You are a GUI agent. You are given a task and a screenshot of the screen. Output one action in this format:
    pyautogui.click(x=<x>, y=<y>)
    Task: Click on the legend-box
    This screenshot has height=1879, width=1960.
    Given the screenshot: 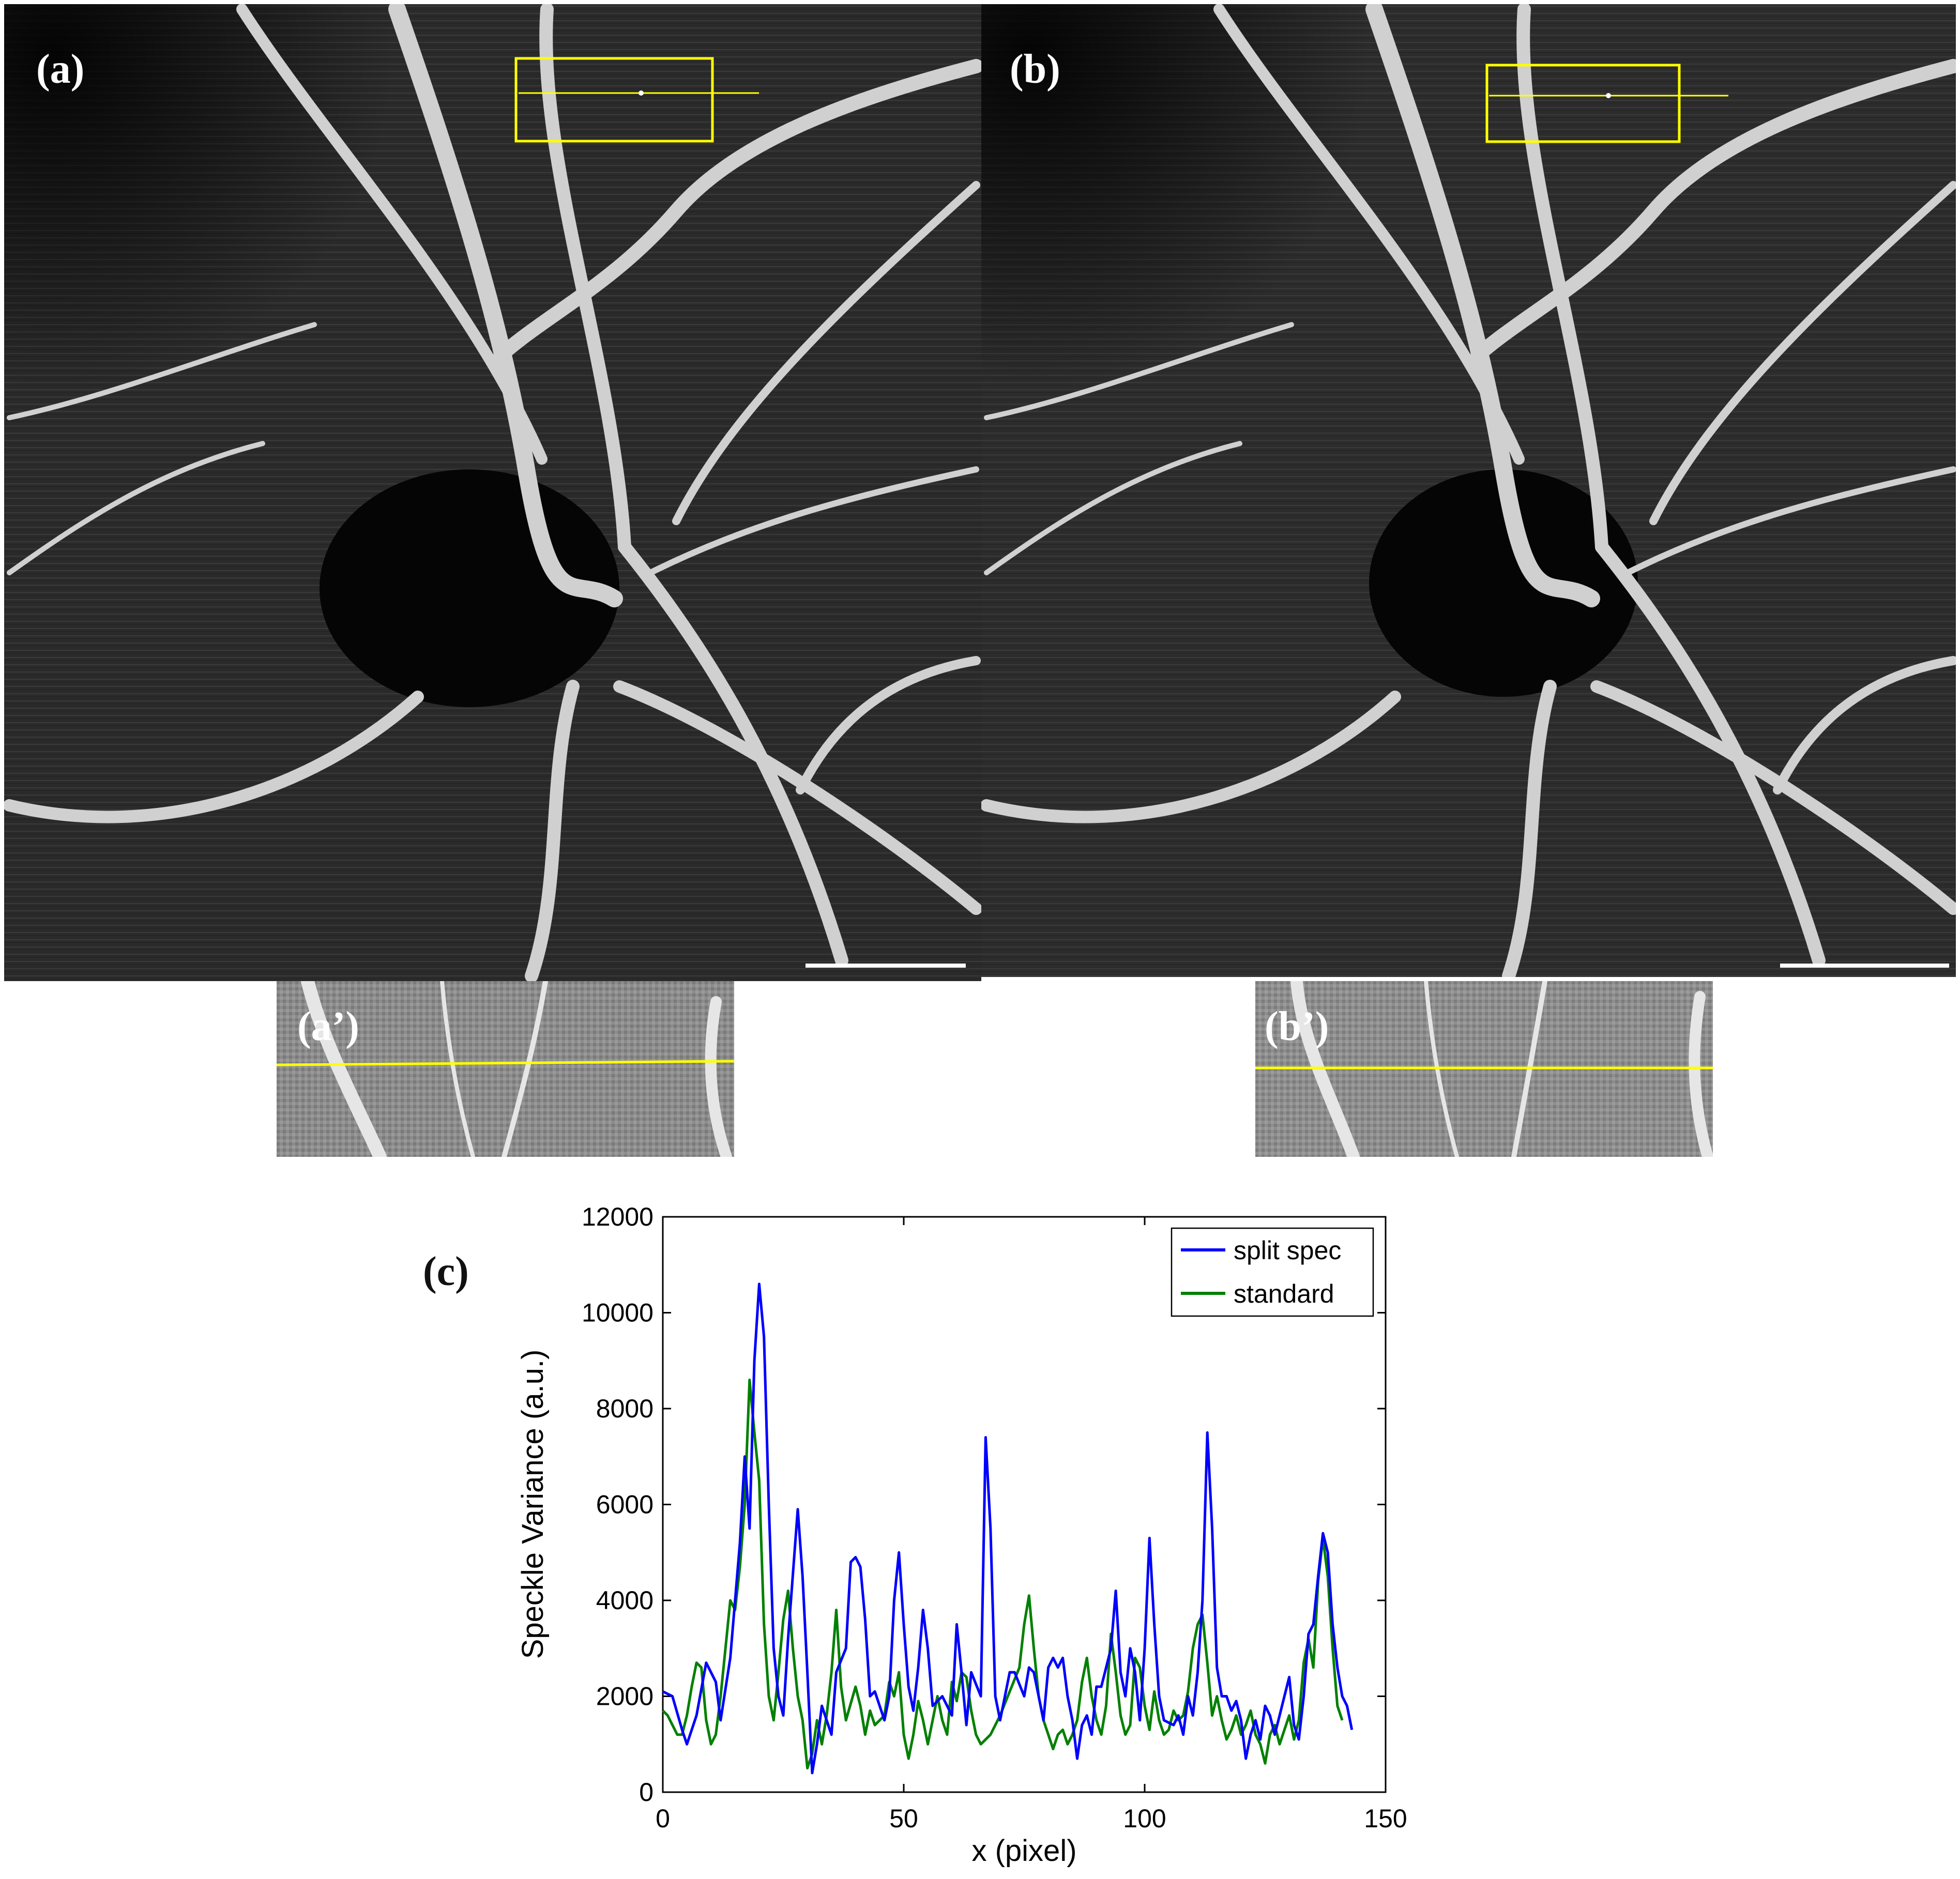 What is the action you would take?
    pyautogui.click(x=1272, y=1272)
    